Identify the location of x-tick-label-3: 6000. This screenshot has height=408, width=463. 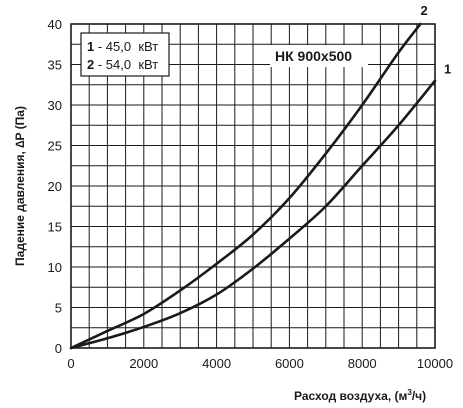
(289, 363).